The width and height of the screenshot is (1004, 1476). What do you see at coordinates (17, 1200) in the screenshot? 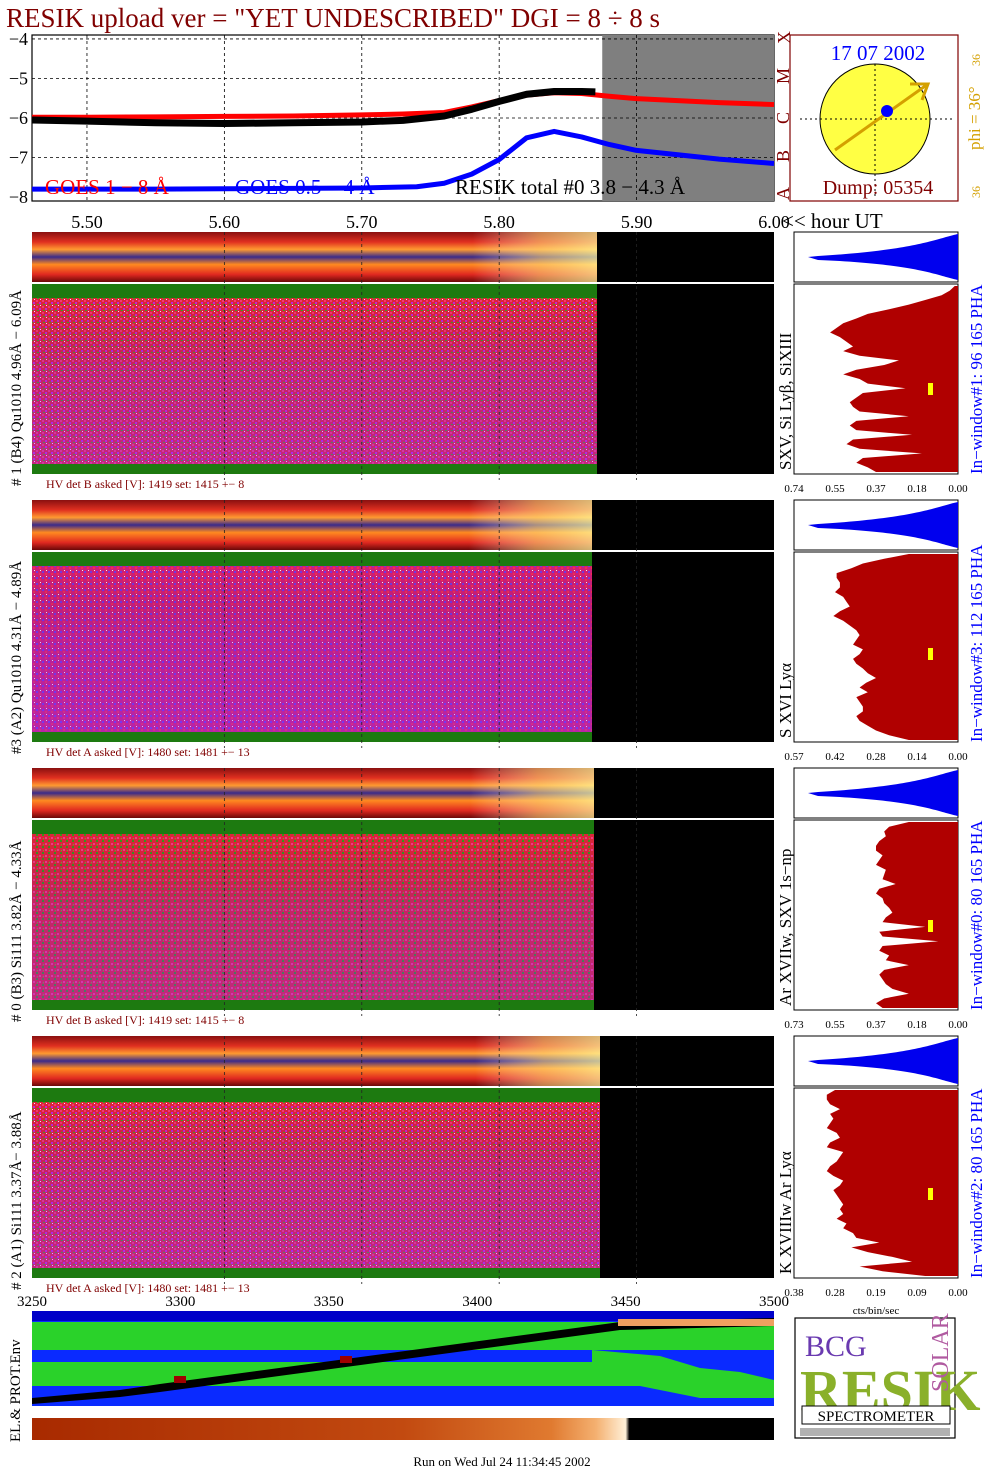
I see `panel-ylabel: # 2 (A1) Si111 3.37Å− 3.88Å` at bounding box center [17, 1200].